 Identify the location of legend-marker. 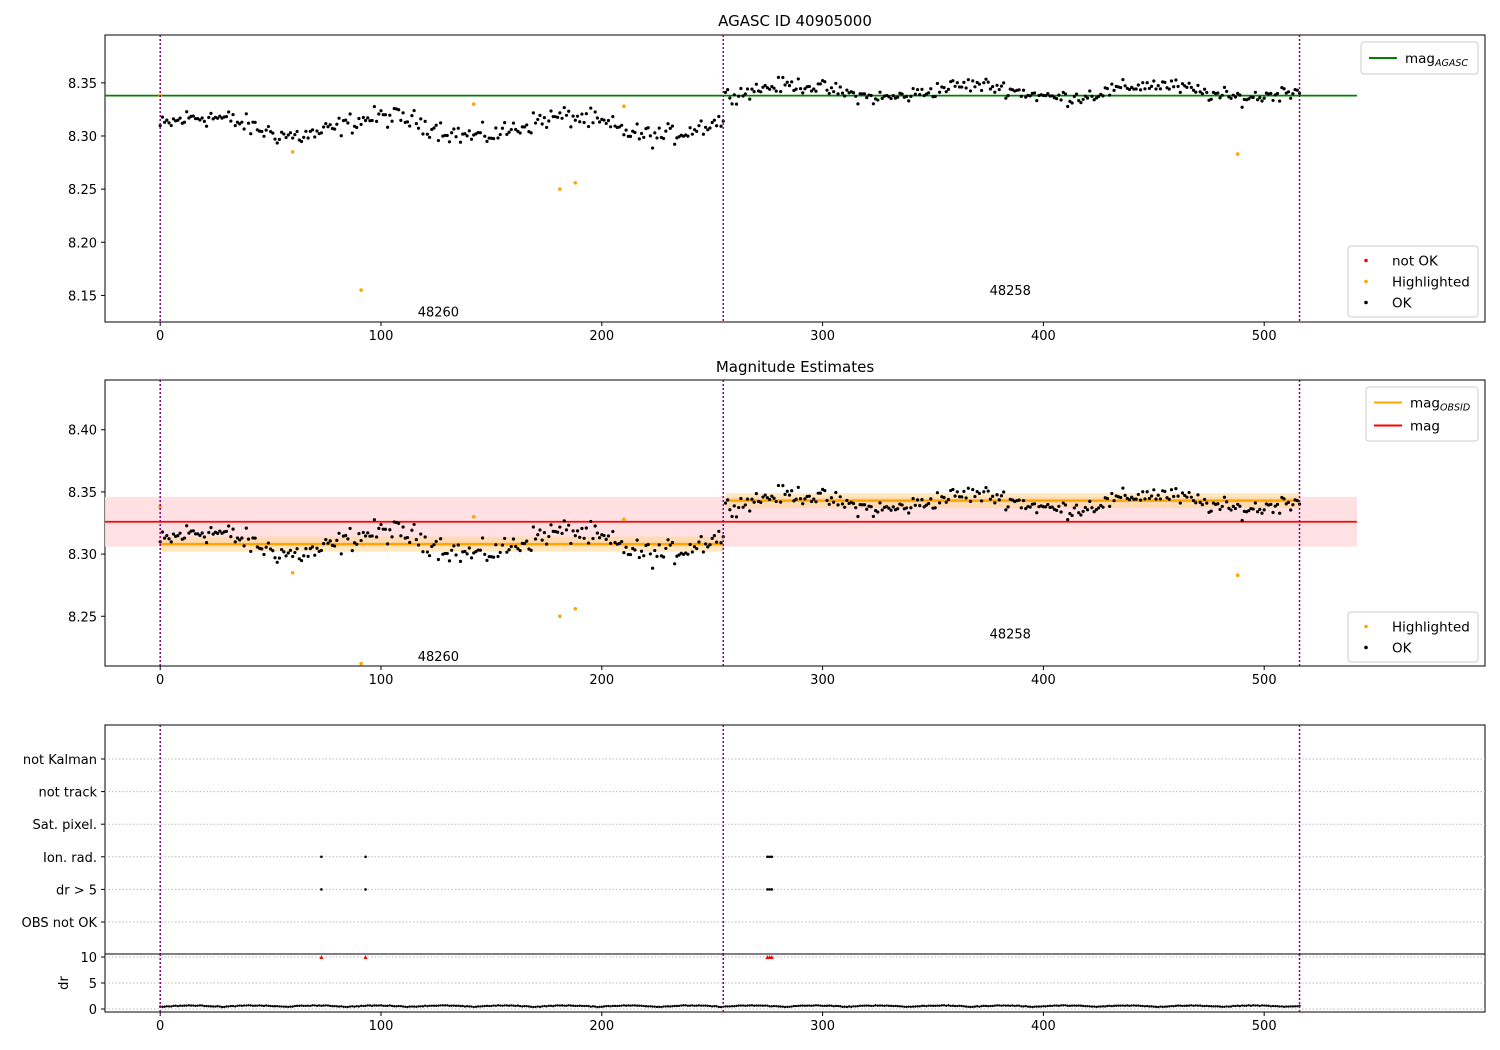
(1366, 647).